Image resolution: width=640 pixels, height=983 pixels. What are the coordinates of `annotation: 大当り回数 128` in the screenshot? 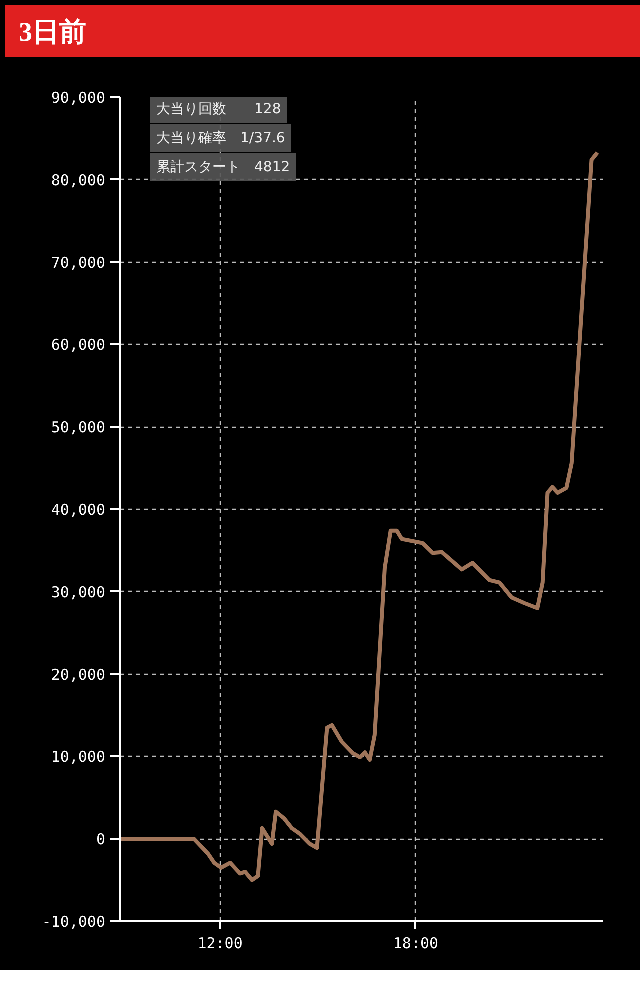 It's located at (219, 110).